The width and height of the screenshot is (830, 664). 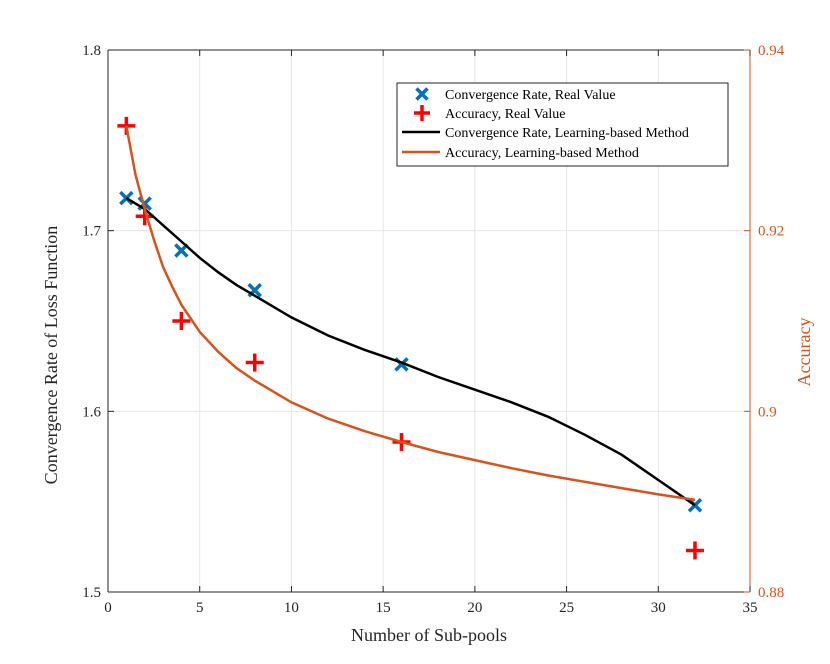 What do you see at coordinates (422, 94) in the screenshot?
I see `legend-marker` at bounding box center [422, 94].